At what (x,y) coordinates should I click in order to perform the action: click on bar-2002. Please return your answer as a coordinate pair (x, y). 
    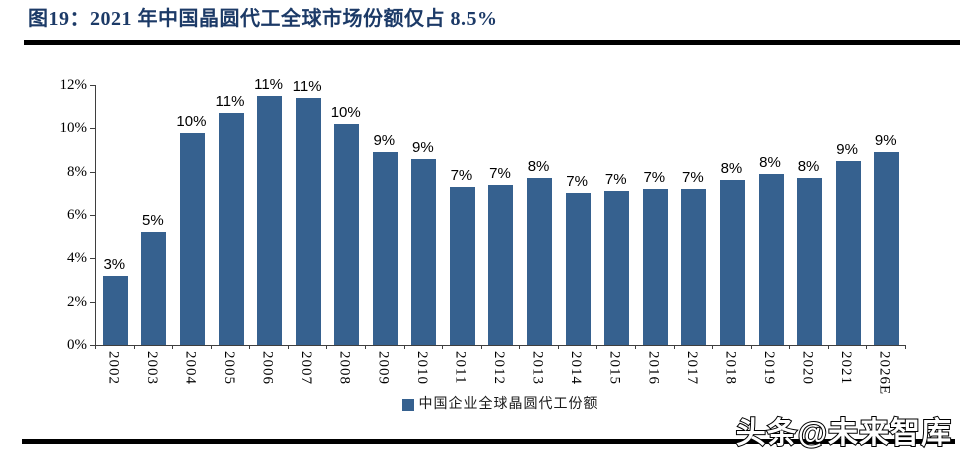
    Looking at the image, I should click on (115, 310).